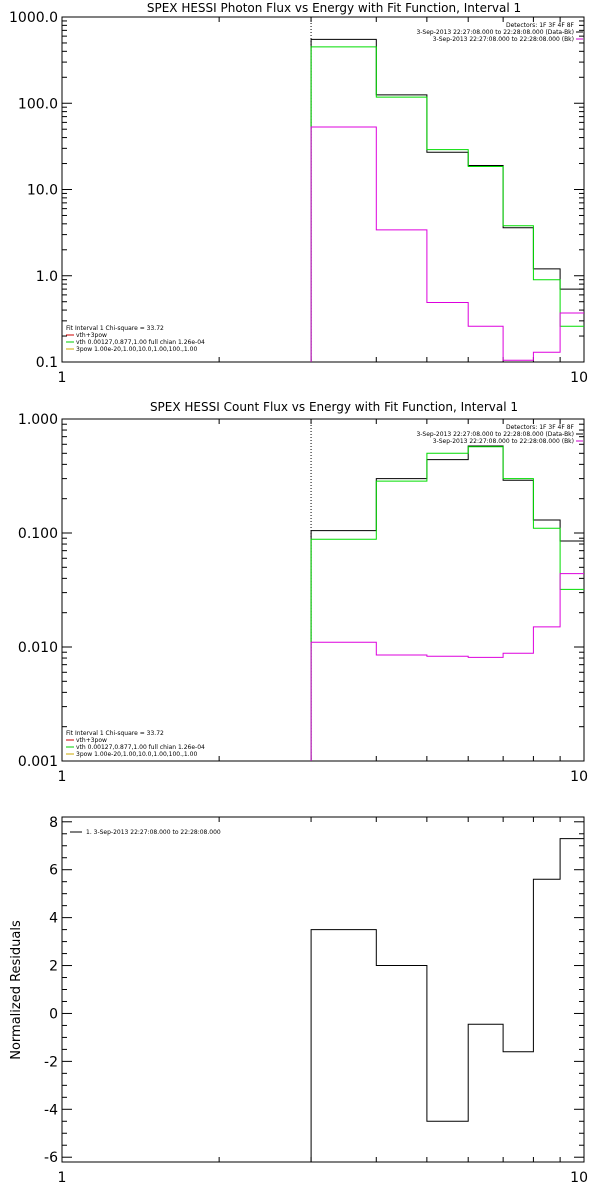 The width and height of the screenshot is (600, 1200). I want to click on y-tick-label: 4, so click(53, 919).